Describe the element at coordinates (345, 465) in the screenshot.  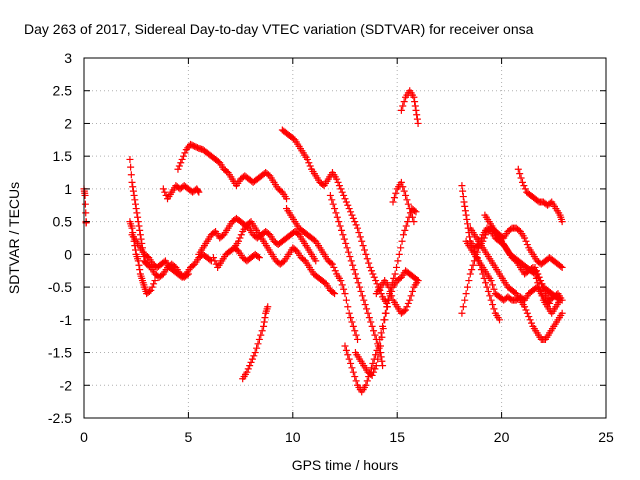
I see `x-axis-label: GPS time / hours` at that location.